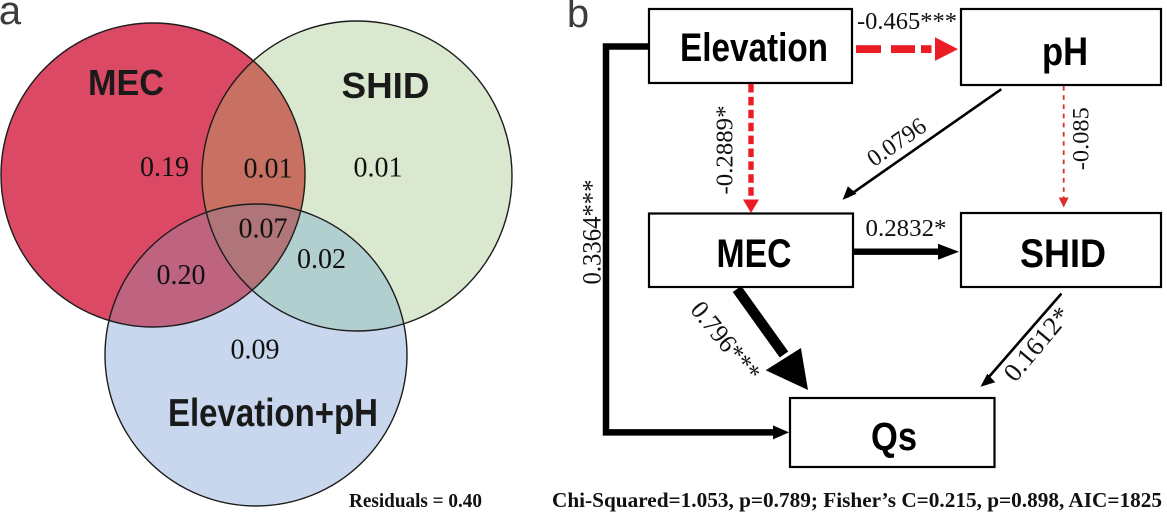  What do you see at coordinates (181, 275) in the screenshot?
I see `svg-text: 0.20` at bounding box center [181, 275].